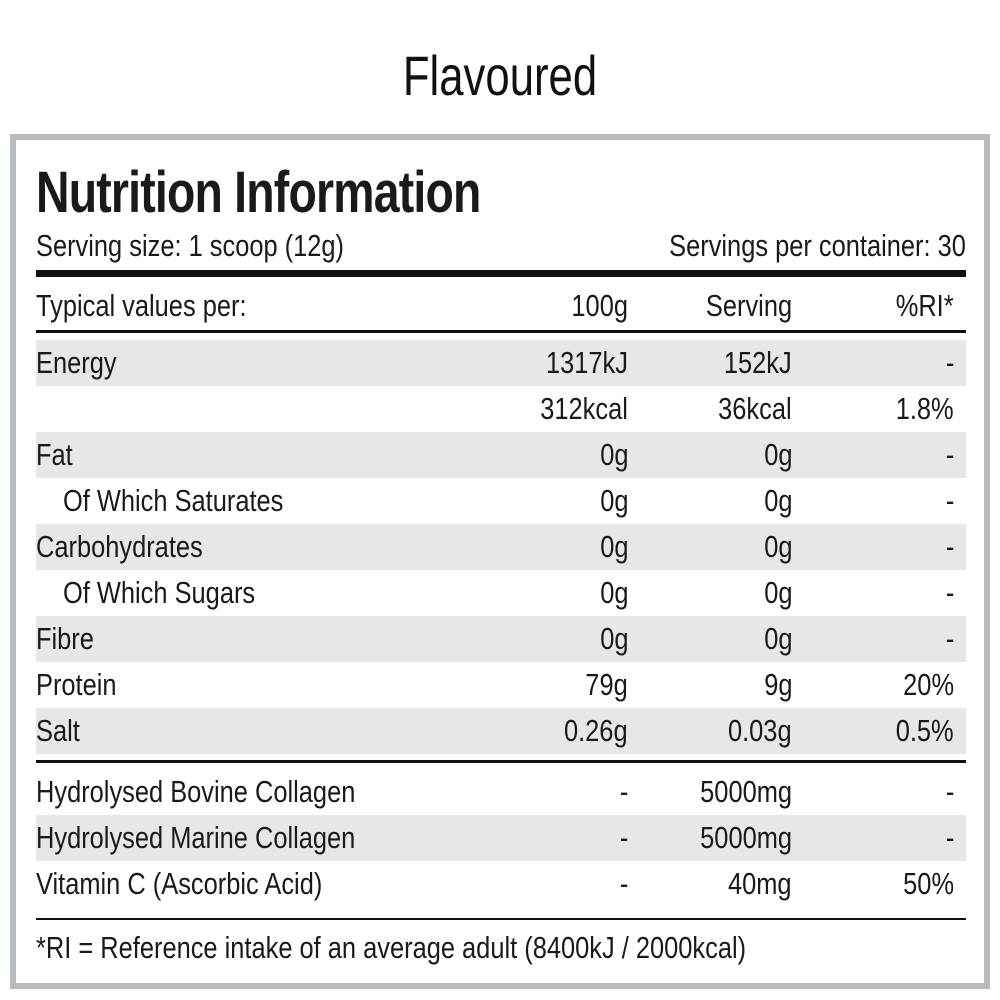  I want to click on column-header-100g: 100g, so click(593, 306).